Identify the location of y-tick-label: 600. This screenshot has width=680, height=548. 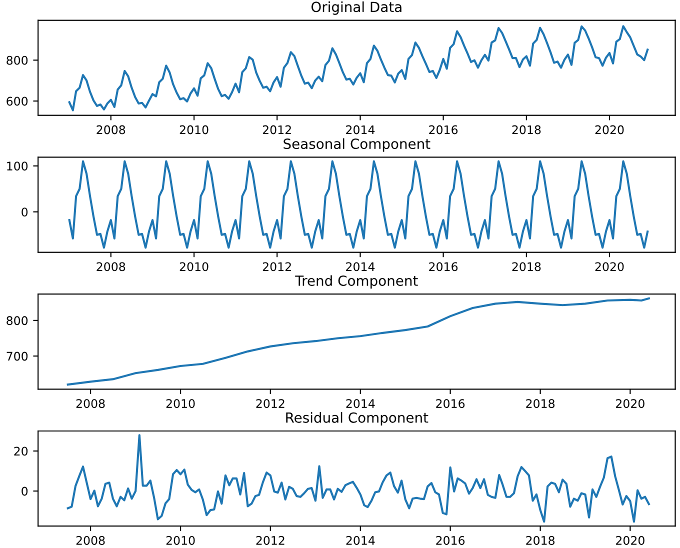
(17, 101).